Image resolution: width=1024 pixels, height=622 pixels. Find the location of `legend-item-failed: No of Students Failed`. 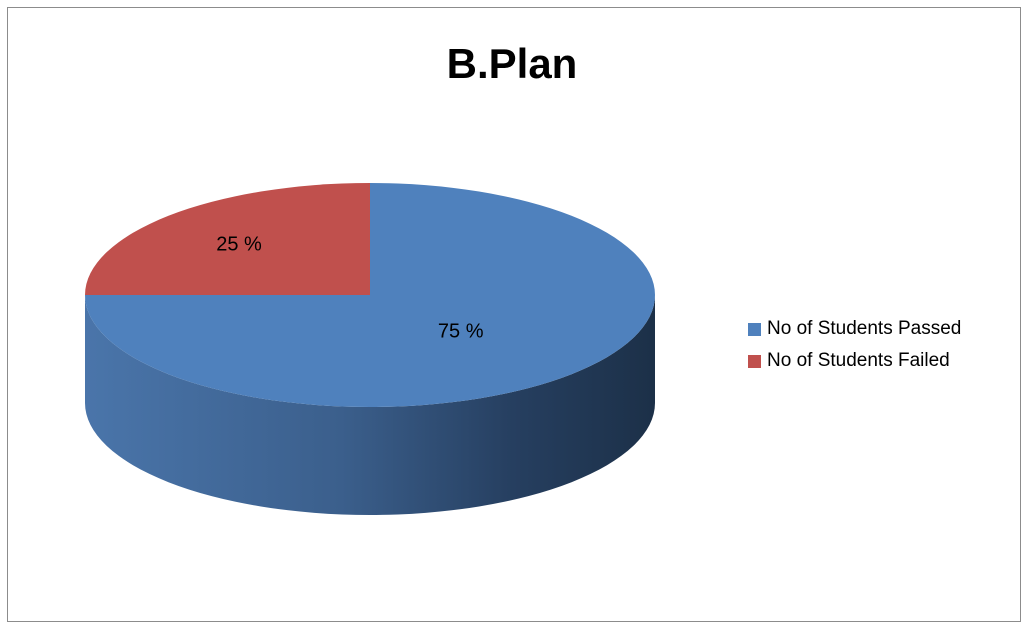

legend-item-failed: No of Students Failed is located at coordinates (854, 361).